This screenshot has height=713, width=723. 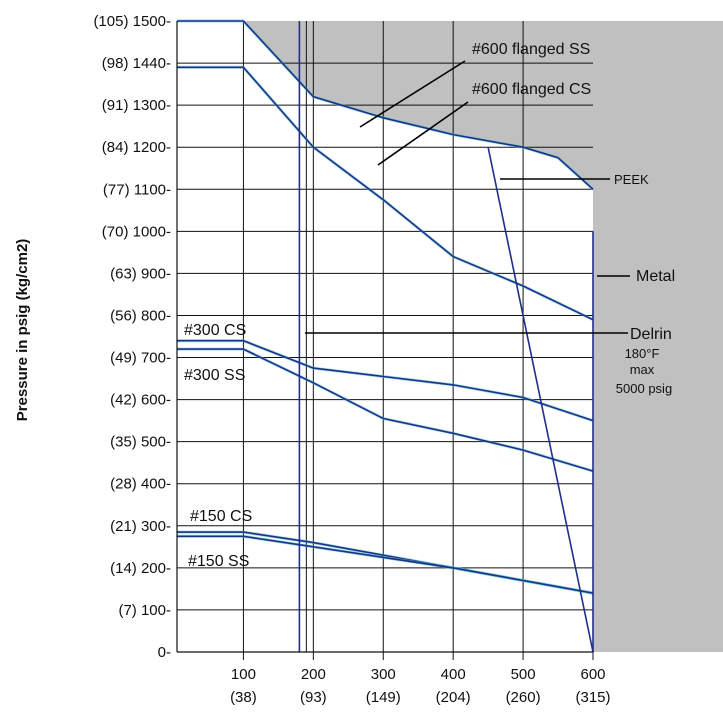 I want to click on label-600-flanged-cs: #600 flanged CS, so click(x=531, y=89).